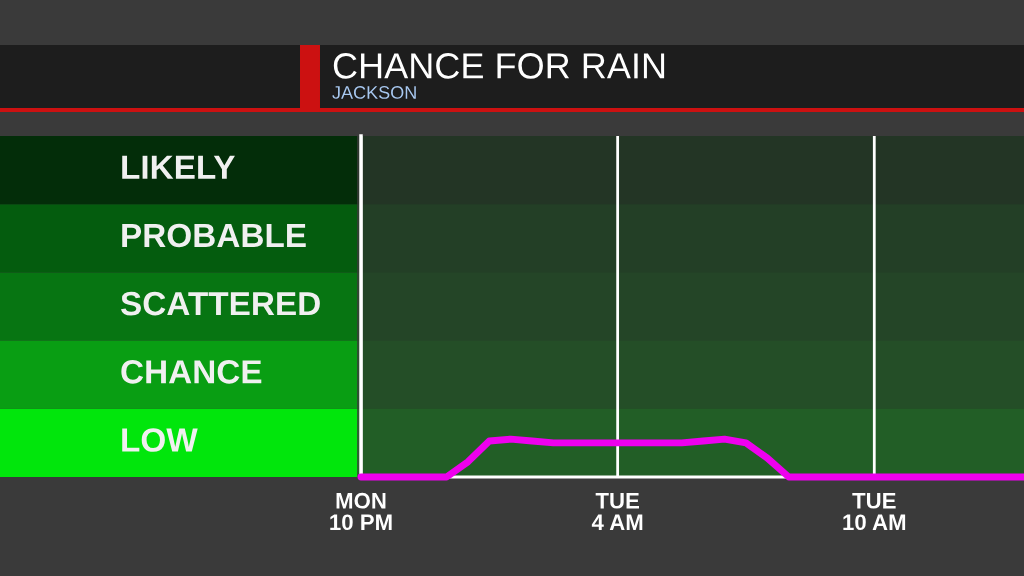 The height and width of the screenshot is (576, 1024). I want to click on band-label: SCATTERED, so click(220, 303).